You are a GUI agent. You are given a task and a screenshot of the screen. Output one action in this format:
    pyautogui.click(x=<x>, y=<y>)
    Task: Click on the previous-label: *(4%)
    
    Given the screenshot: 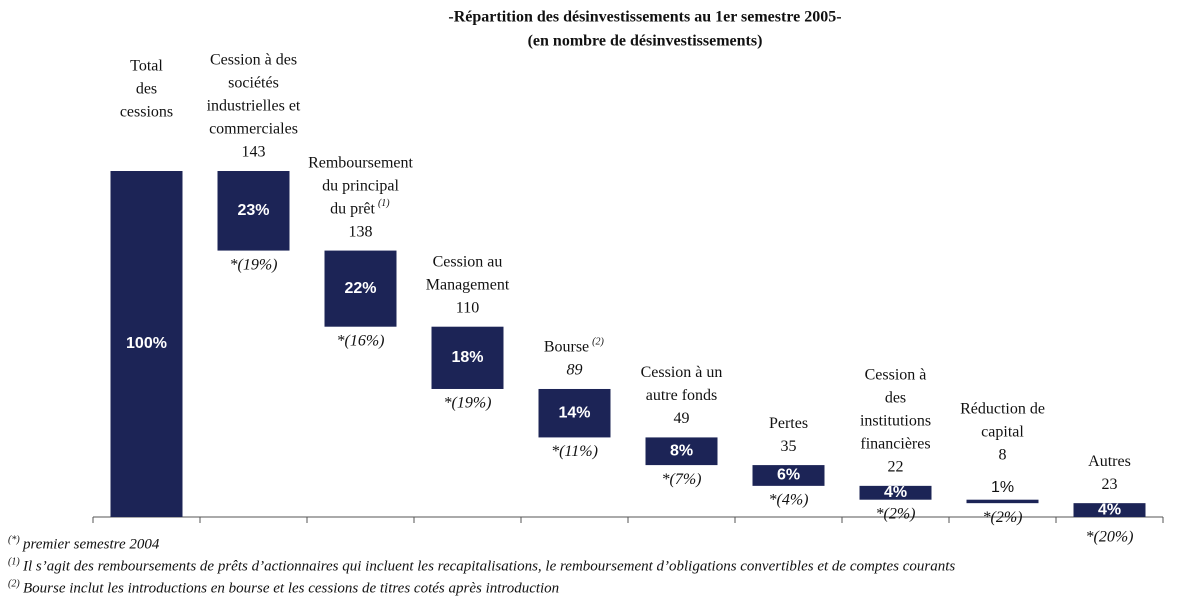 What is the action you would take?
    pyautogui.click(x=789, y=500)
    